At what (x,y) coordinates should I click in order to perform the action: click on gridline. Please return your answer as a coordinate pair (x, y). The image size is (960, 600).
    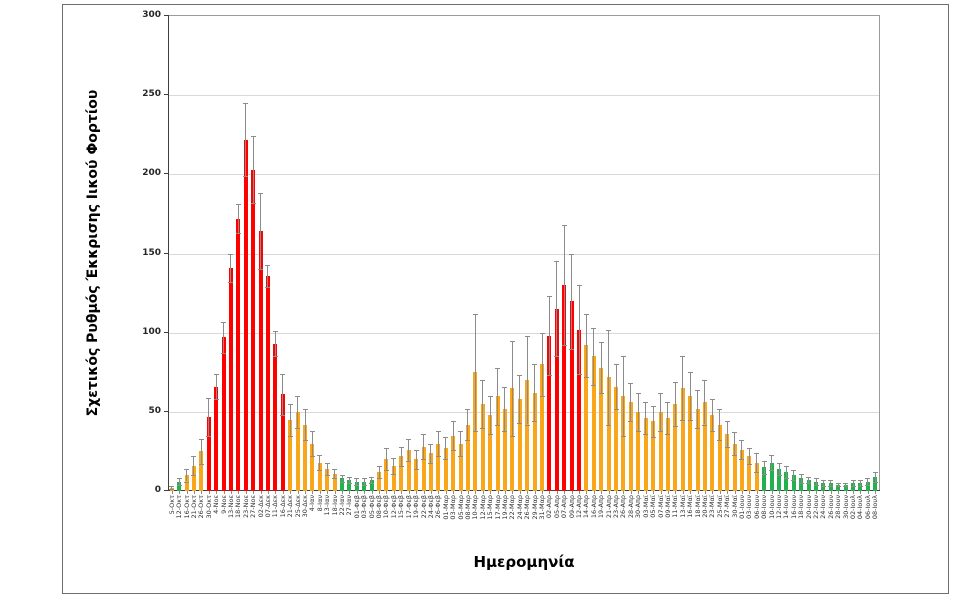
    Looking at the image, I should click on (523, 175).